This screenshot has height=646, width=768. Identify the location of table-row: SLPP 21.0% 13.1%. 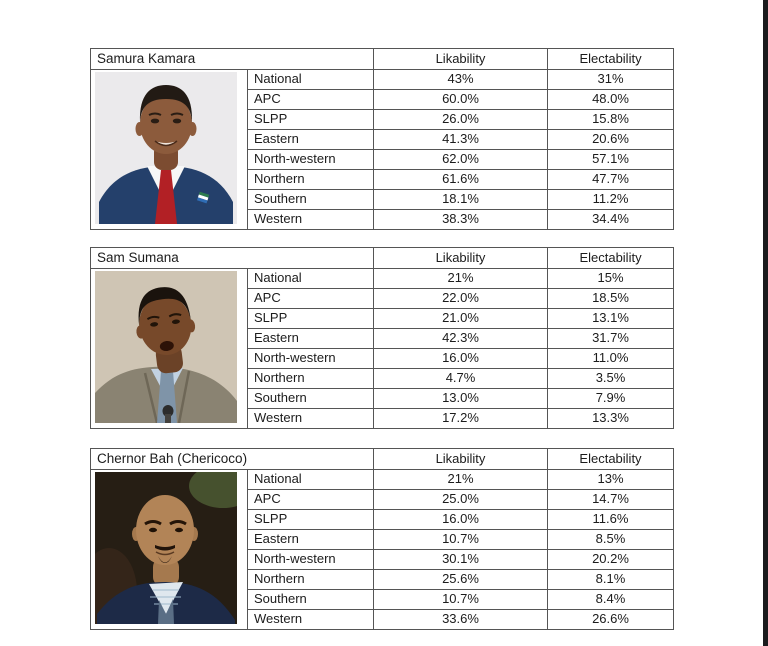
(383, 318).